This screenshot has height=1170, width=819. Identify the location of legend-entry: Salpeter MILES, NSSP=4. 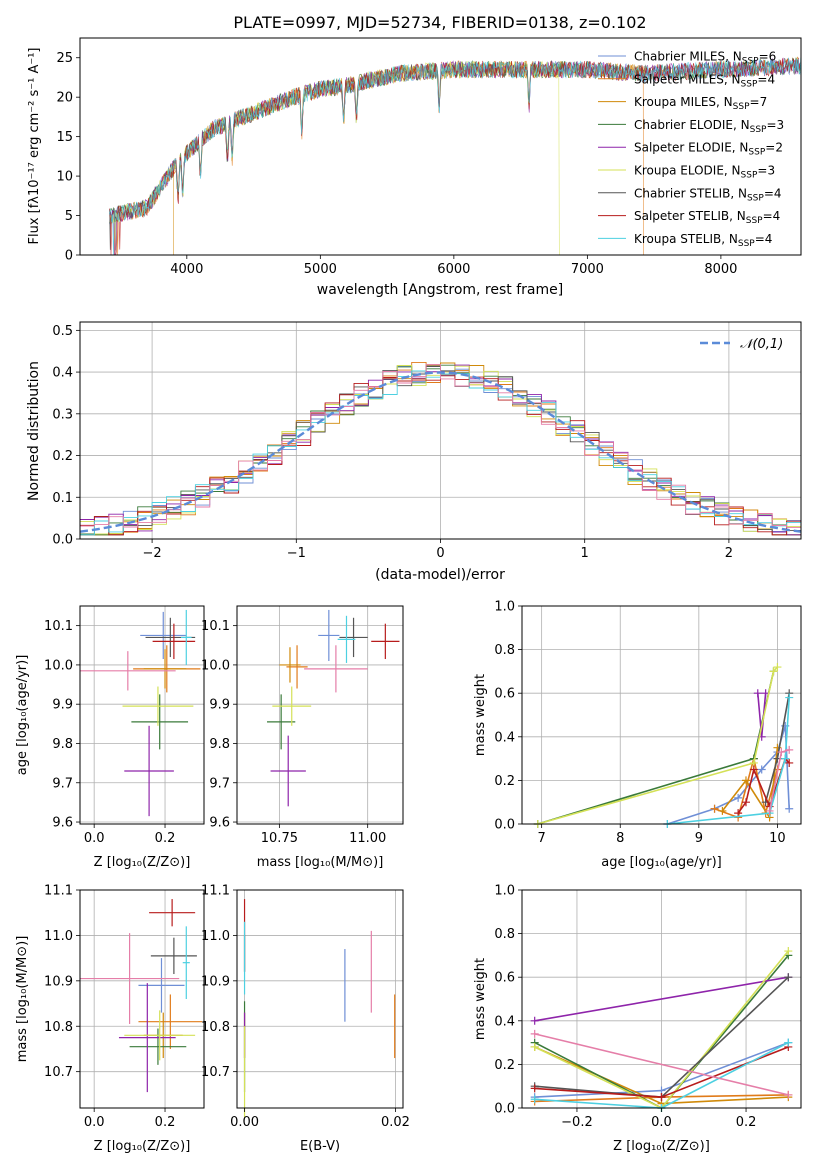
(704, 80).